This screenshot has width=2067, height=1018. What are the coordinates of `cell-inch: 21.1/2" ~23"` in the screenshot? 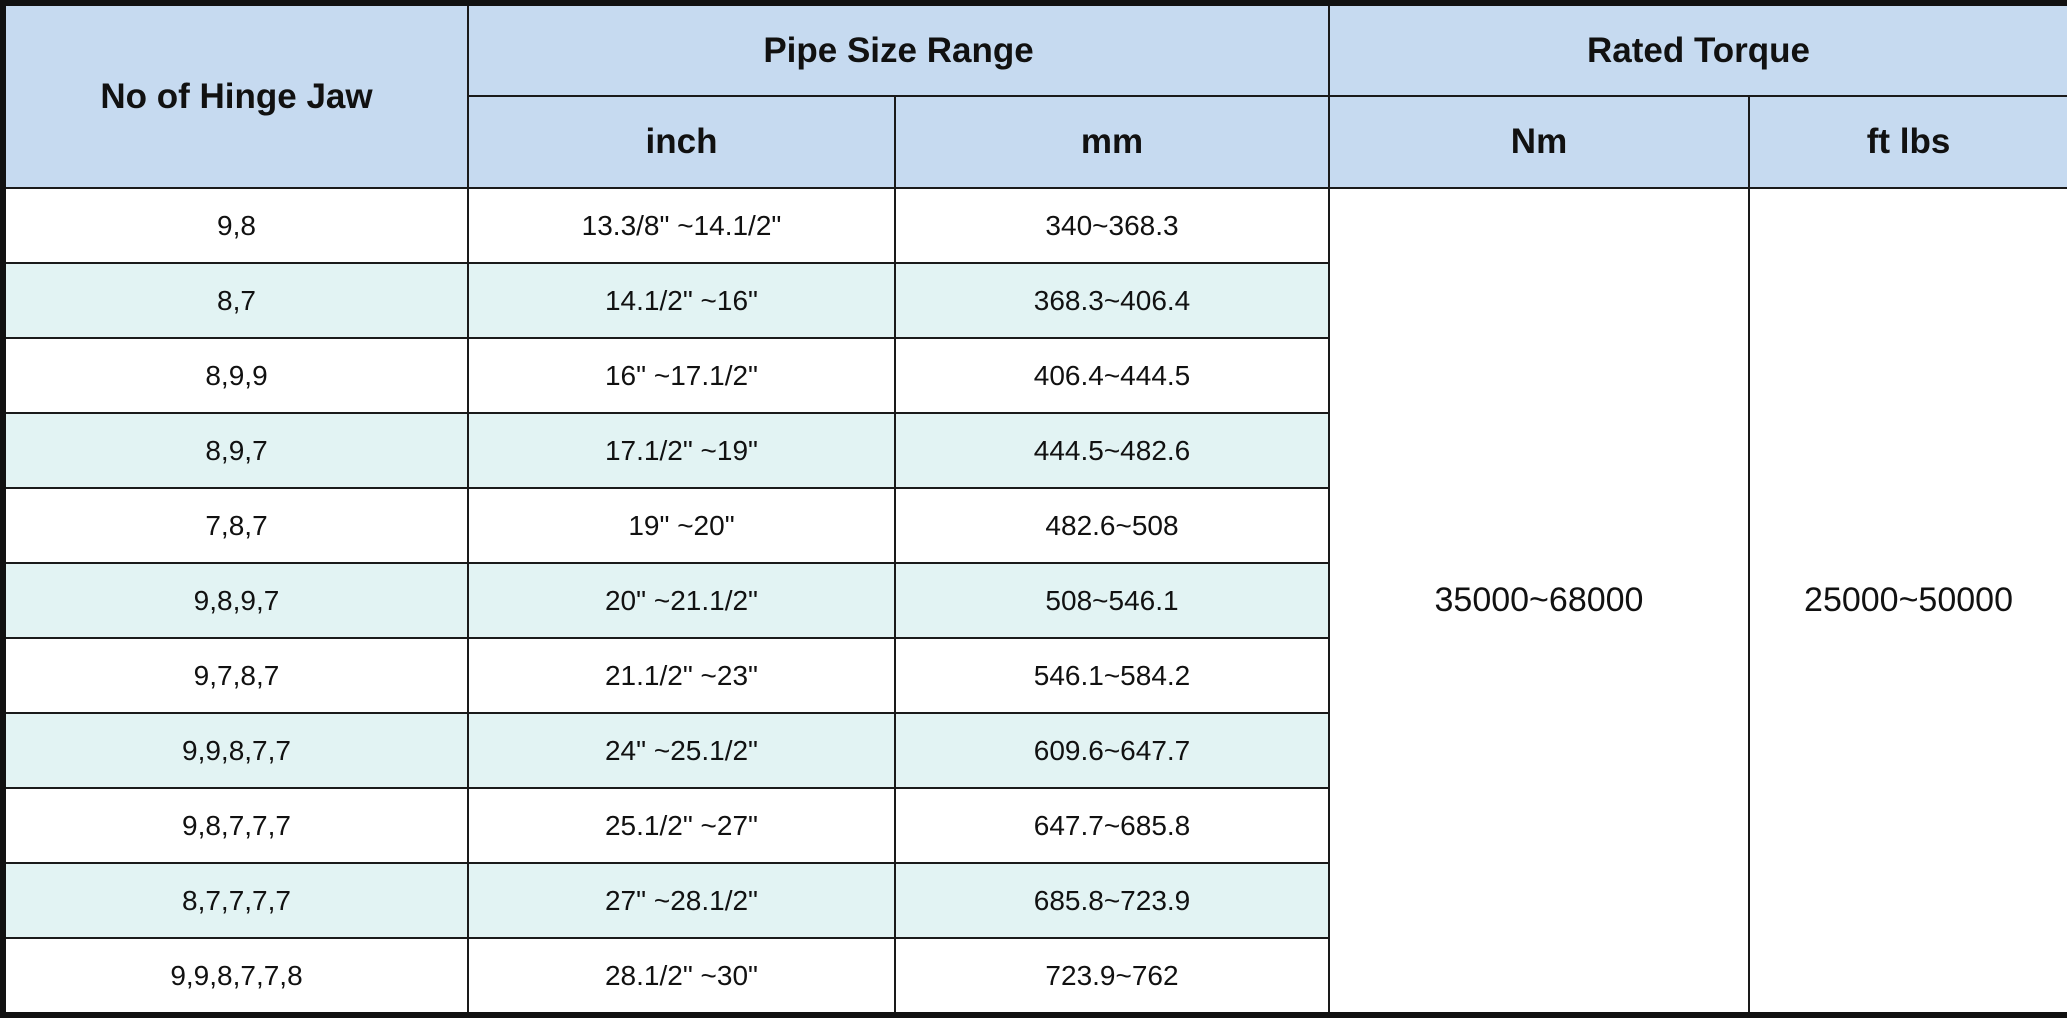 It's located at (681, 675).